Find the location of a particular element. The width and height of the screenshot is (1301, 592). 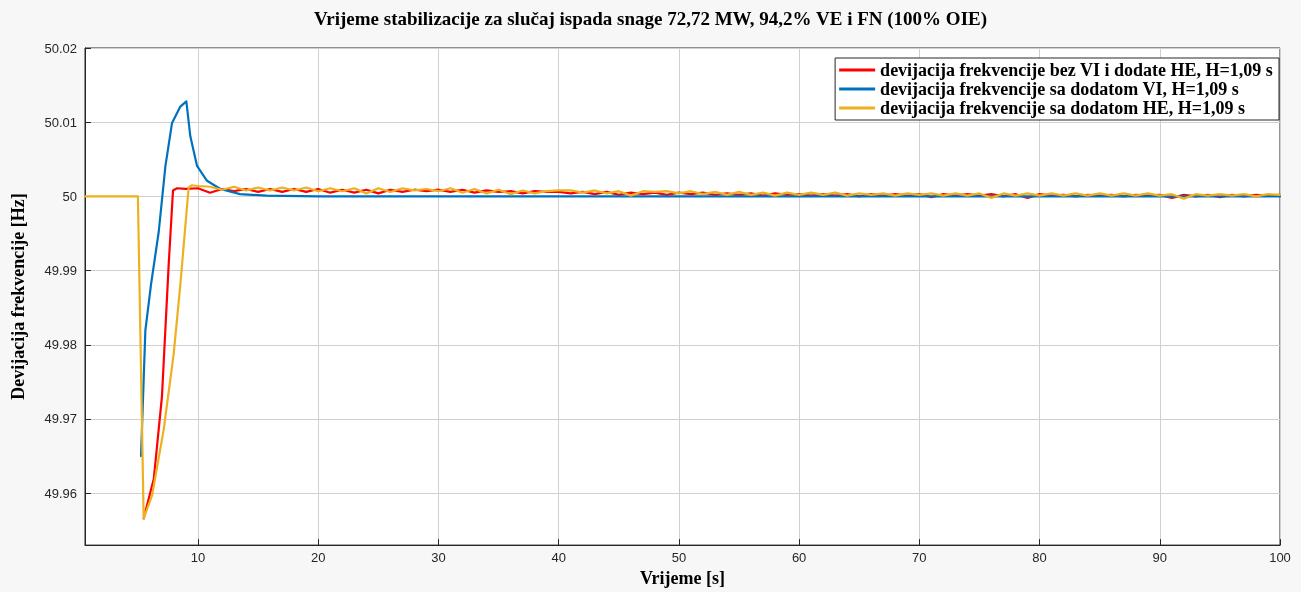

x-tick-label: 70 is located at coordinates (919, 558).